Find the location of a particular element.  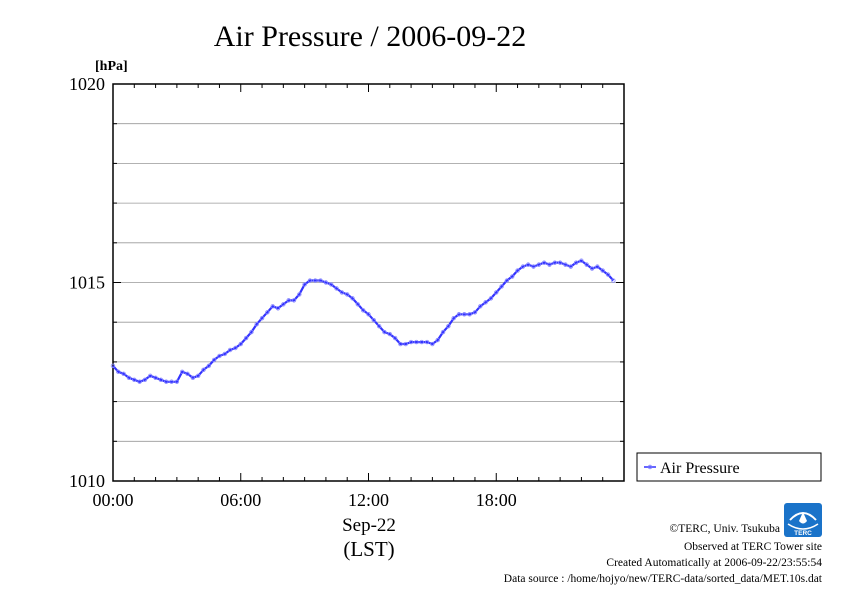

legend-box is located at coordinates (729, 467).